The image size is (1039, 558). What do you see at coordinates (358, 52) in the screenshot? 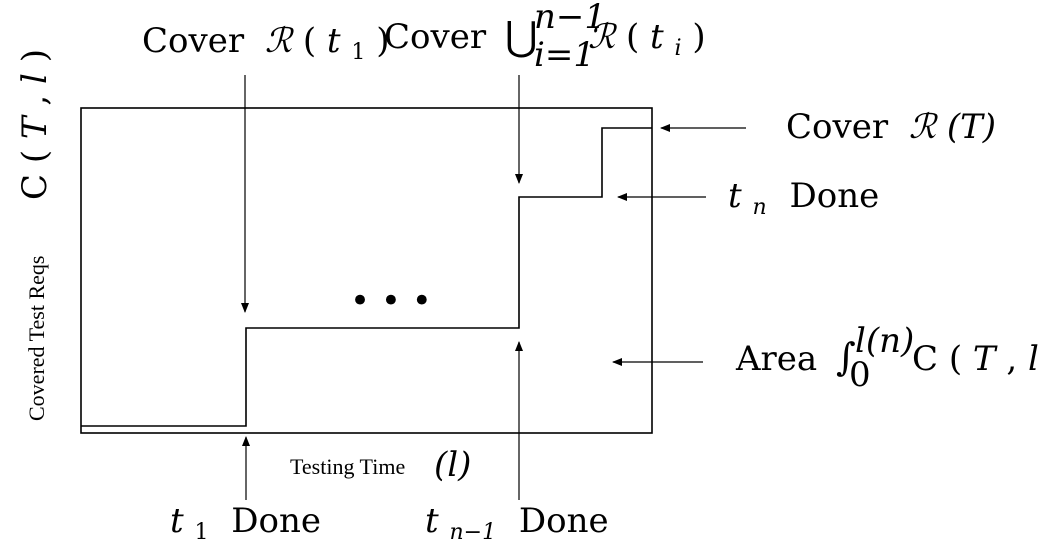
I see `label-cover-first-sub: 1` at bounding box center [358, 52].